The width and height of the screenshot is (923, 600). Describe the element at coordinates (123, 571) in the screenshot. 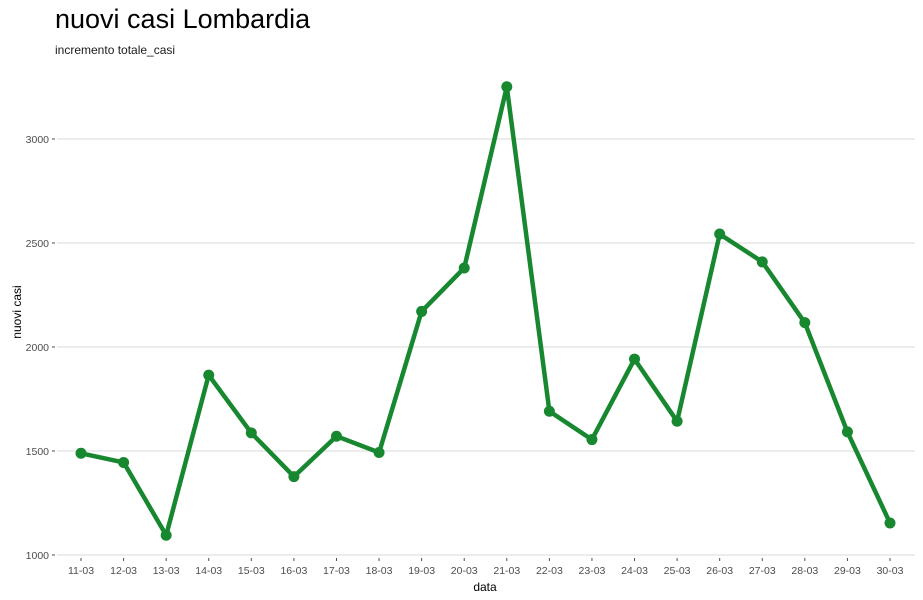

I see `x-tick-label: 12-03` at that location.